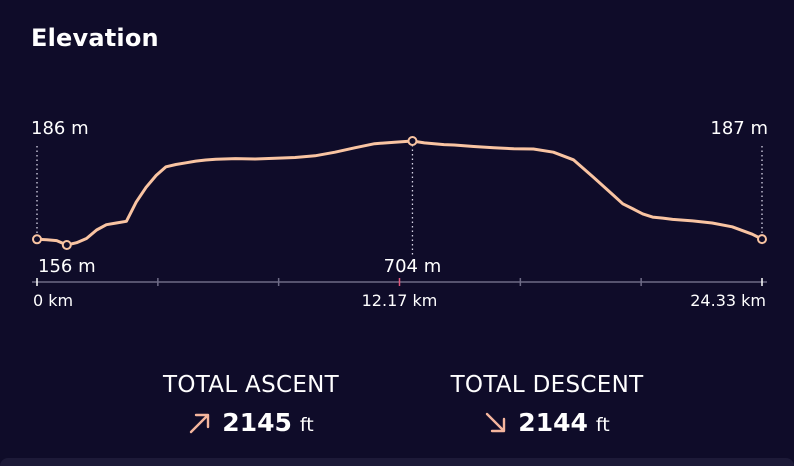 Image resolution: width=794 pixels, height=466 pixels. I want to click on page-title: Elevation, so click(95, 38).